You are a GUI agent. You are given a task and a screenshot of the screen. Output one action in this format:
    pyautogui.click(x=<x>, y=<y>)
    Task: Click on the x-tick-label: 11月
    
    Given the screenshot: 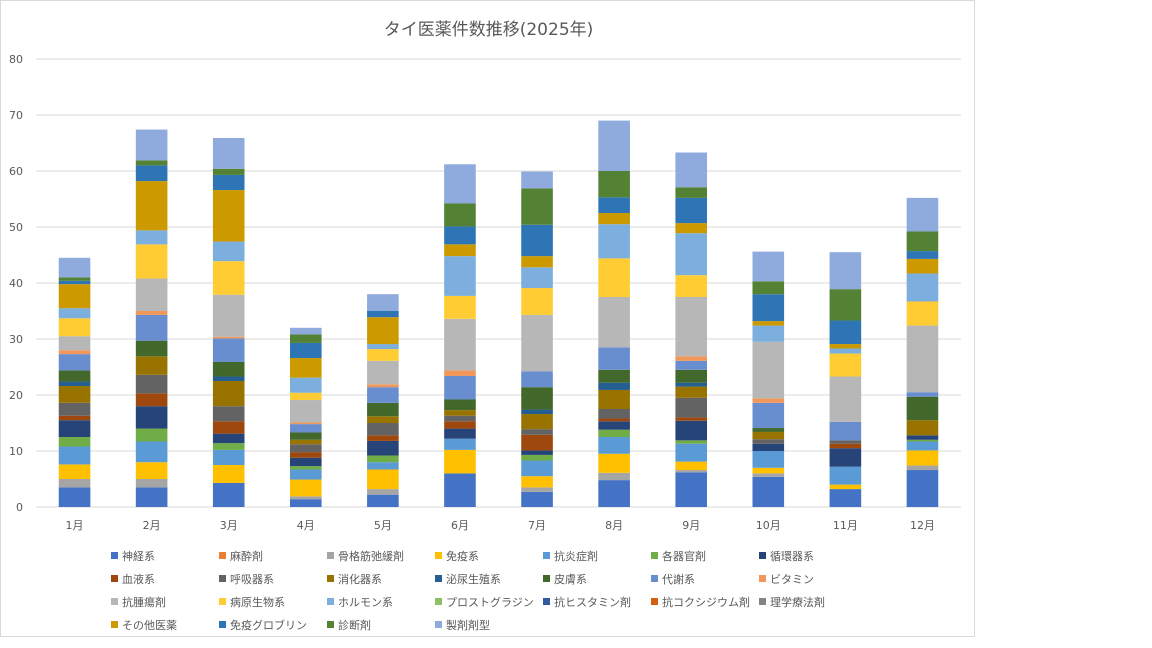 What is the action you would take?
    pyautogui.click(x=845, y=525)
    